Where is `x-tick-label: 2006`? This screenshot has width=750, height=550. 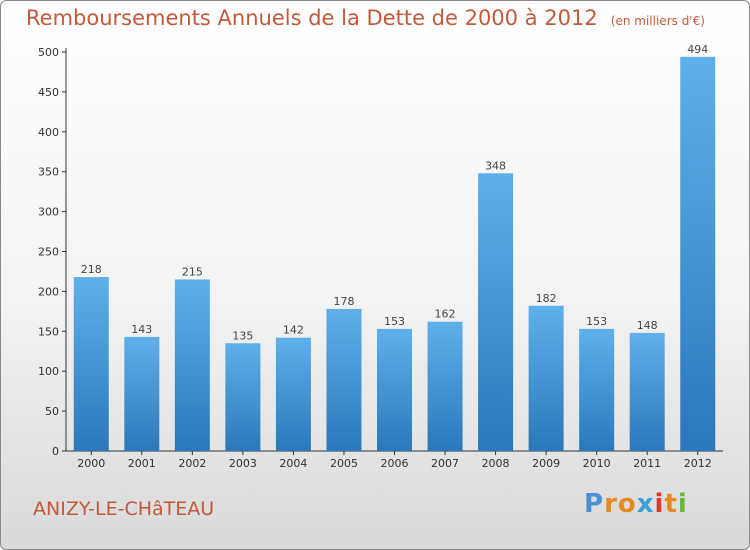 x-tick-label: 2006 is located at coordinates (395, 463).